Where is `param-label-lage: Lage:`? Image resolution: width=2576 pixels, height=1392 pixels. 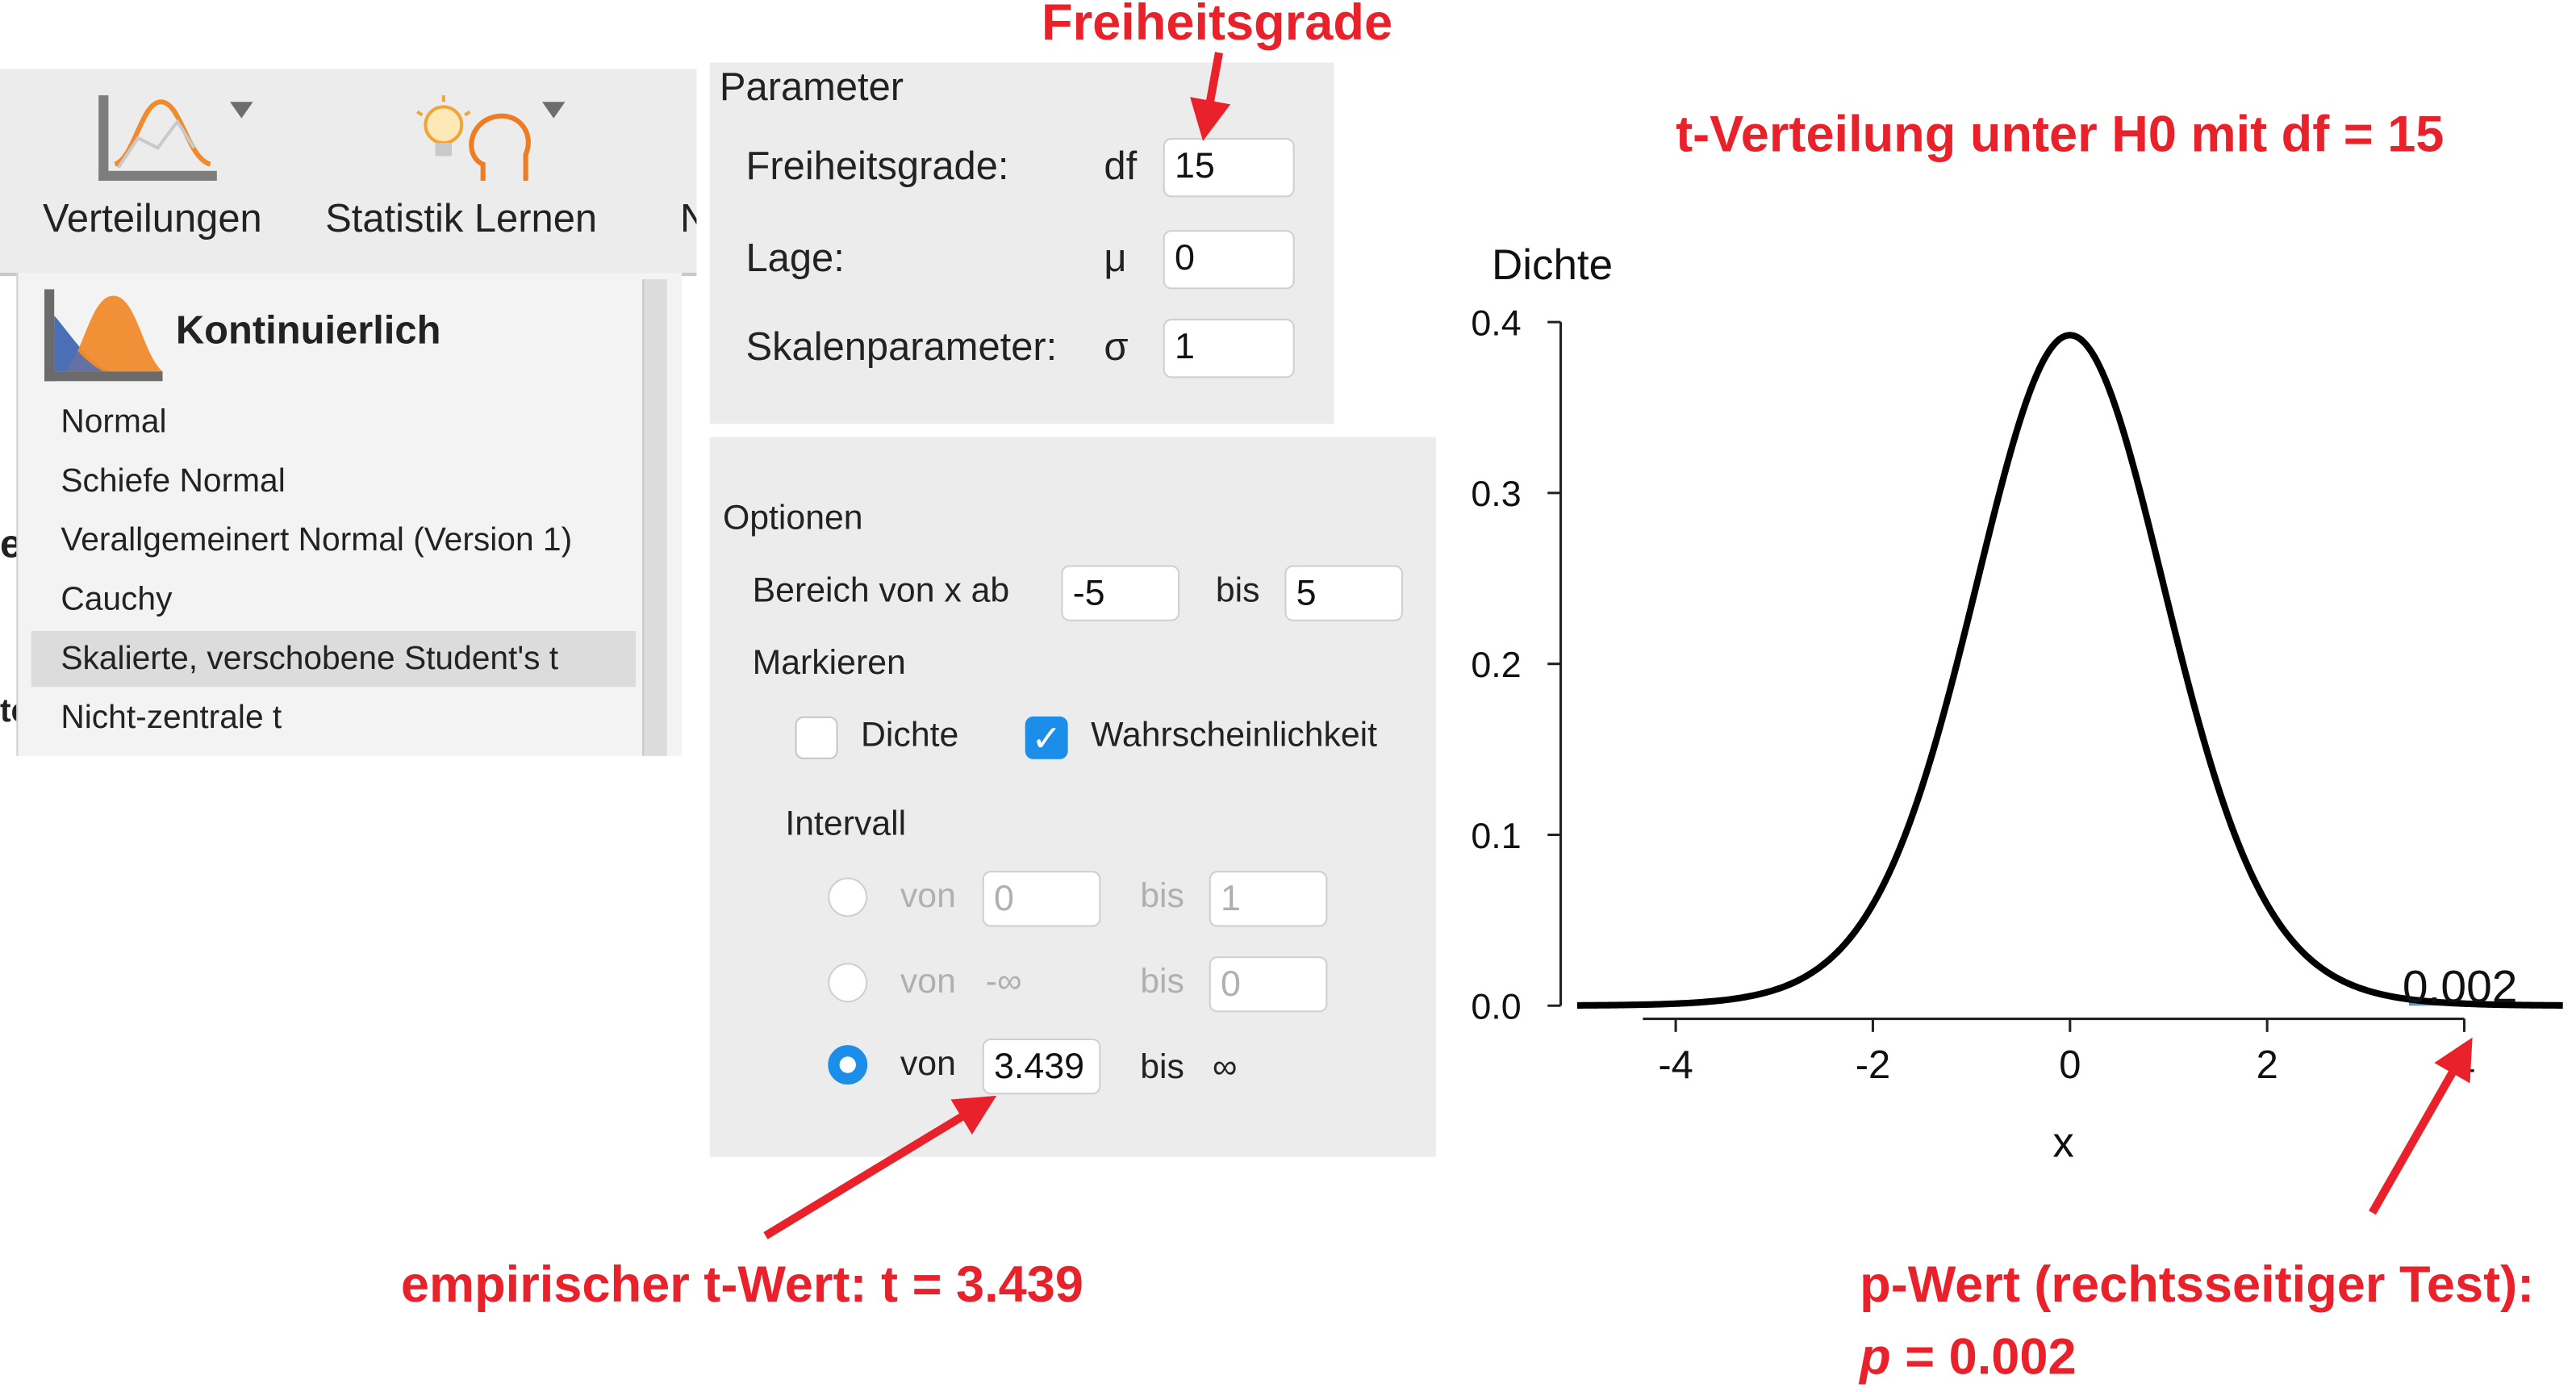 param-label-lage: Lage: is located at coordinates (795, 259).